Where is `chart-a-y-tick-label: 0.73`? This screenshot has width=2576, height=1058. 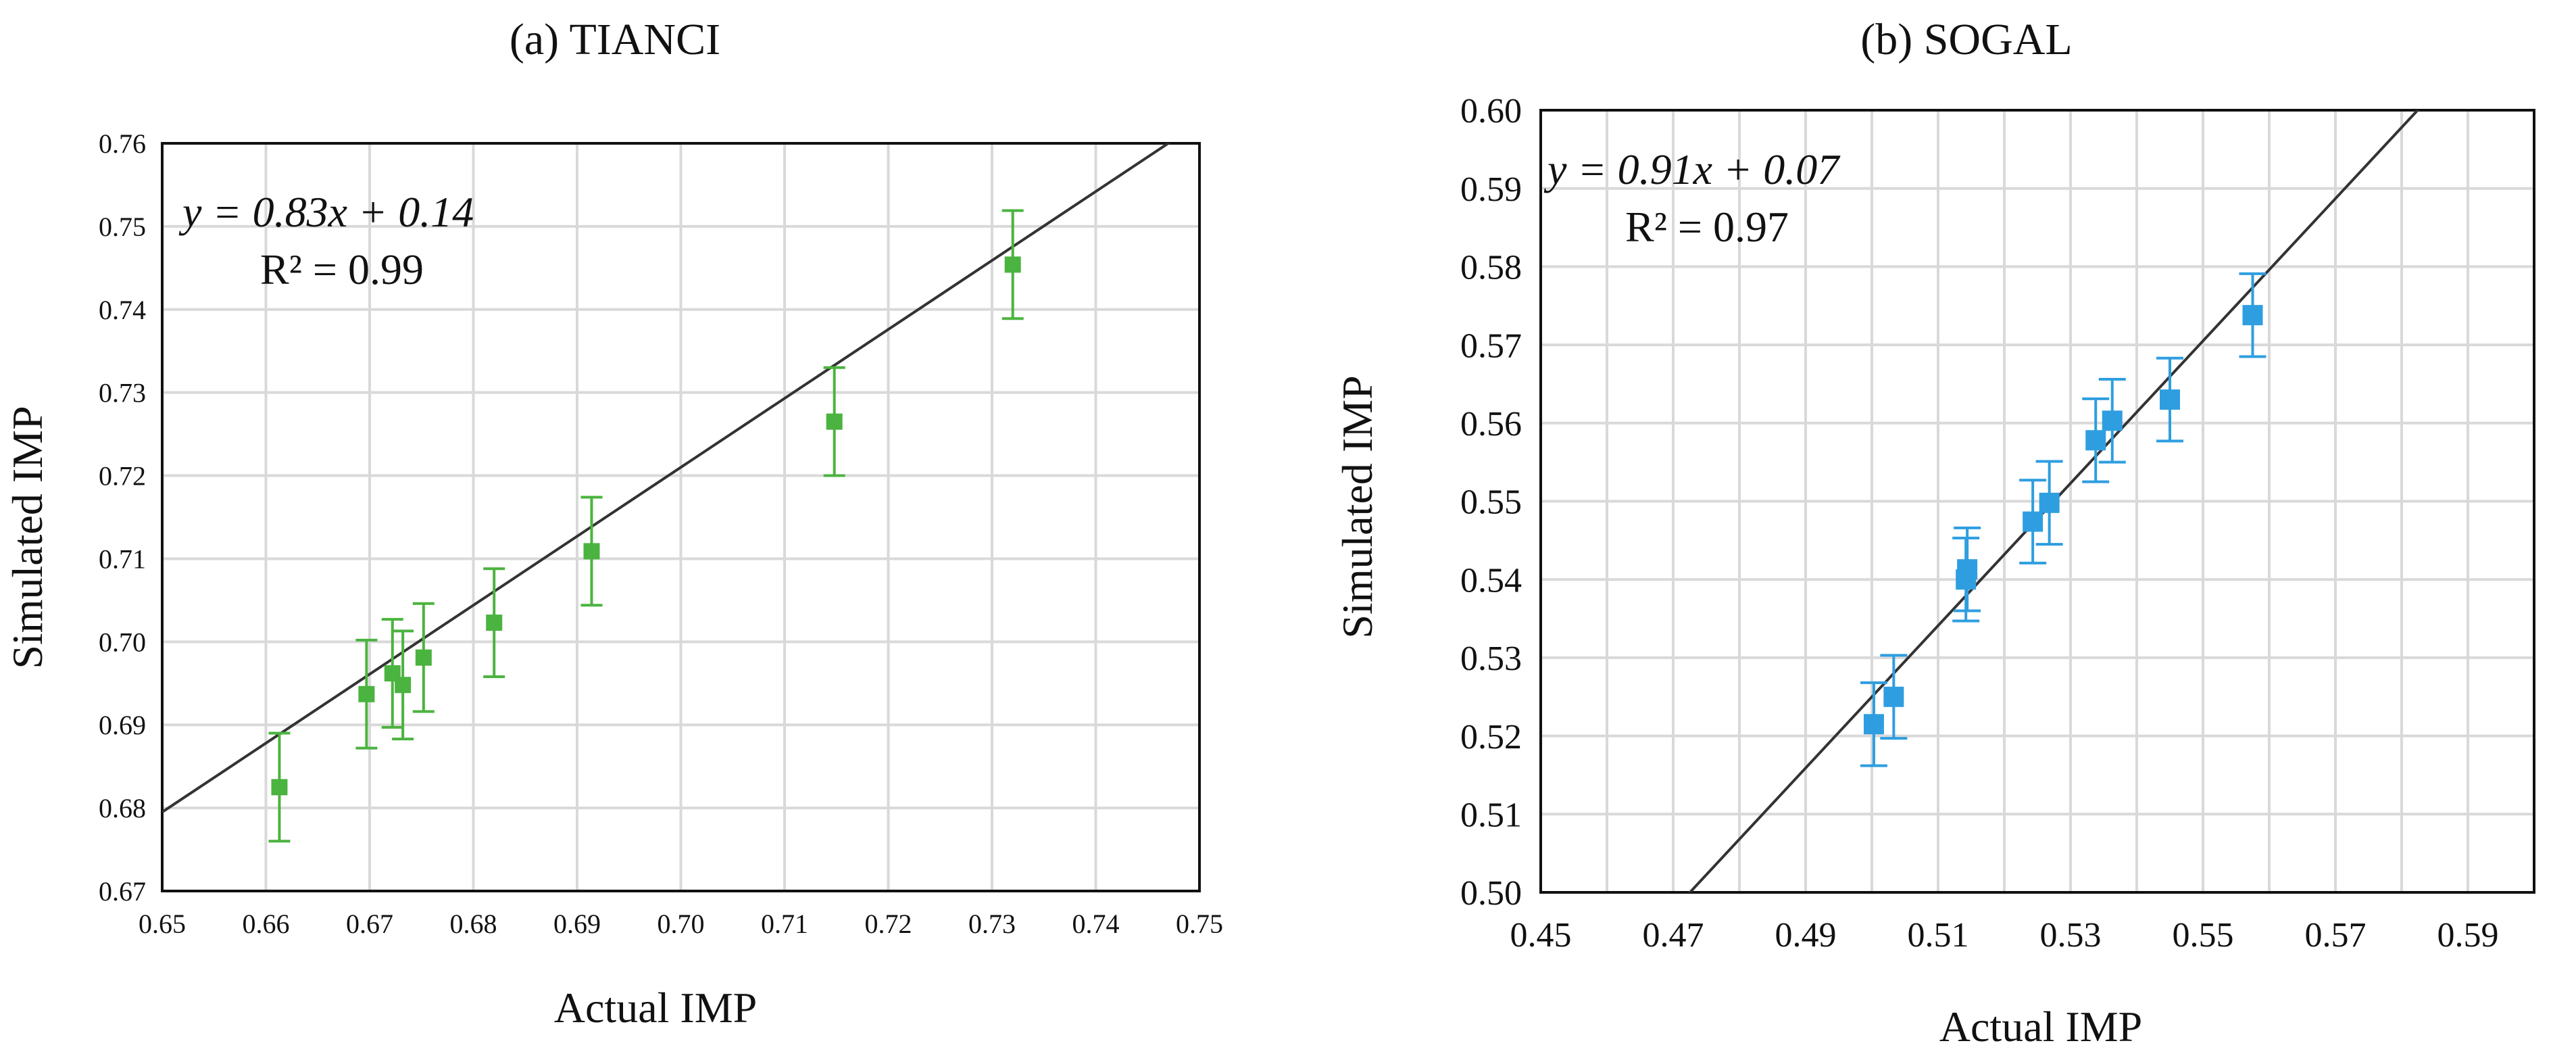
chart-a-y-tick-label: 0.73 is located at coordinates (123, 393).